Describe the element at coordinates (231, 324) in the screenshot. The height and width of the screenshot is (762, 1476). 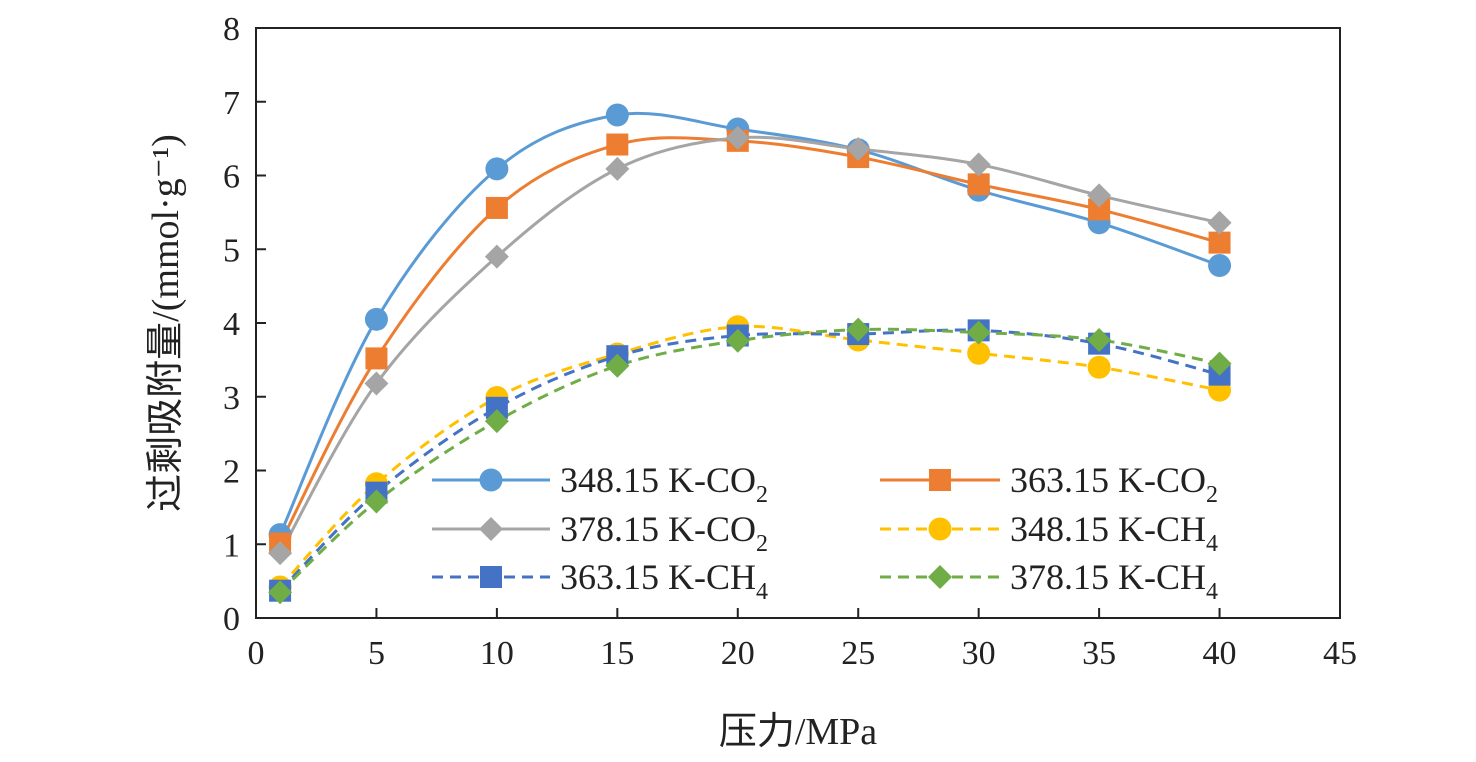
I see `y-tick-label: 4` at that location.